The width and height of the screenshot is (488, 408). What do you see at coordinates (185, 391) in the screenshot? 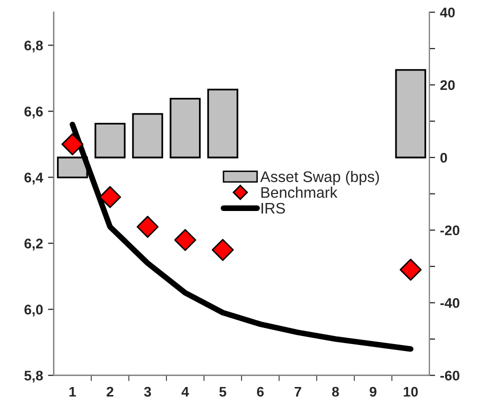
I see `x-tick-label: 4` at bounding box center [185, 391].